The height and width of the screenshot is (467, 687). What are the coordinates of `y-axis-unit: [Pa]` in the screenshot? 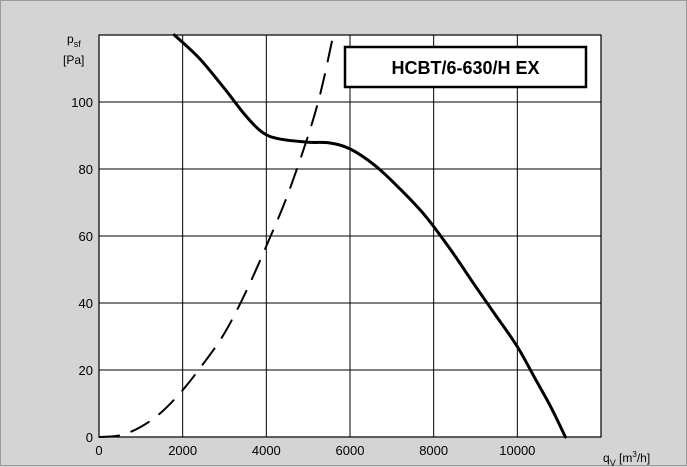 It's located at (73, 60).